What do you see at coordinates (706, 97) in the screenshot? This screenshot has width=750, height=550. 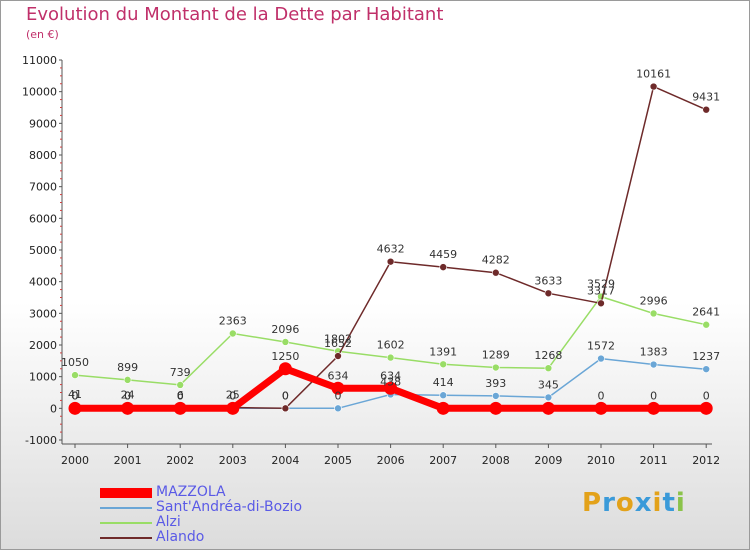 I see `data-label: 9431` at bounding box center [706, 97].